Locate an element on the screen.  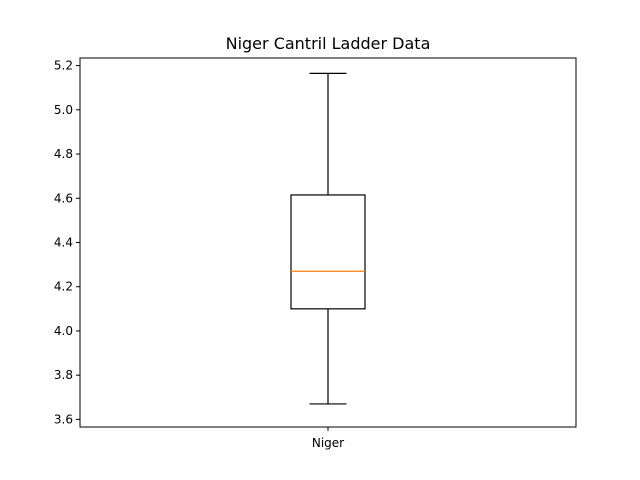
iqr-box is located at coordinates (328, 252).